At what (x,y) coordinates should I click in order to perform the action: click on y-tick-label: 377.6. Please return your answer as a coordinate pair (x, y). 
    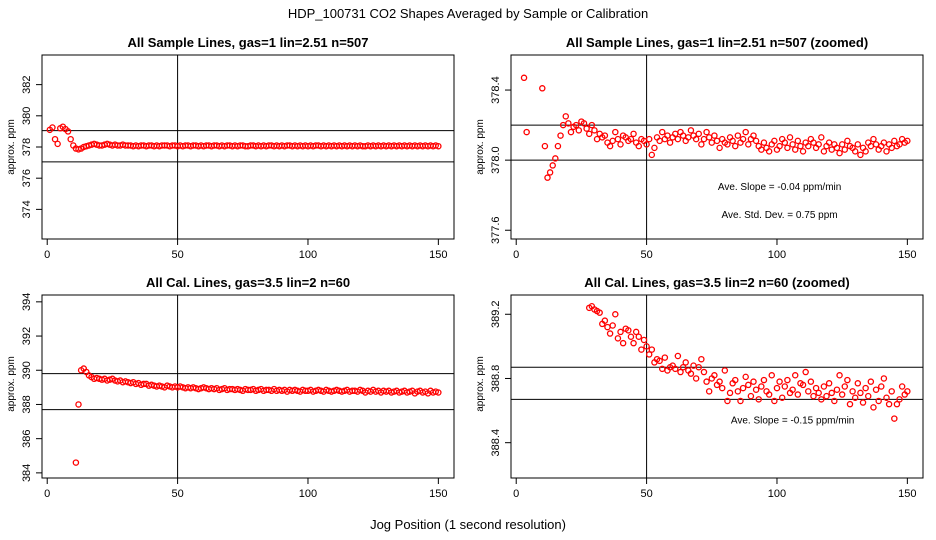
    Looking at the image, I should click on (496, 230).